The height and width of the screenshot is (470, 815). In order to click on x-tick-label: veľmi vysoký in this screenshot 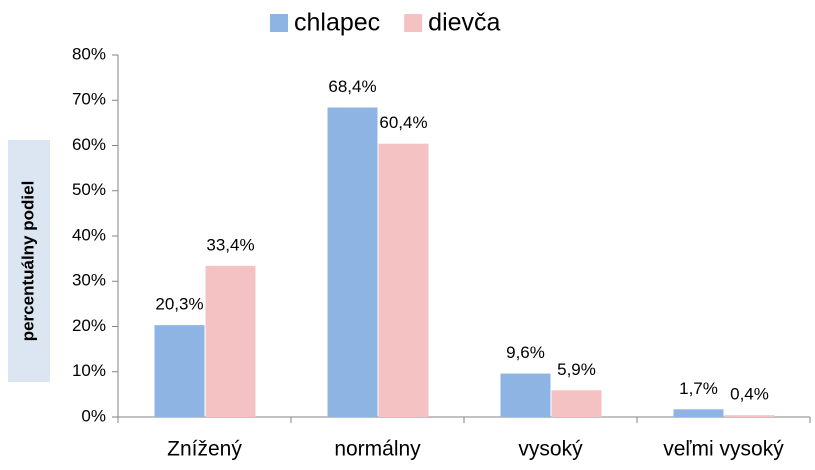, I will do `click(723, 449)`.